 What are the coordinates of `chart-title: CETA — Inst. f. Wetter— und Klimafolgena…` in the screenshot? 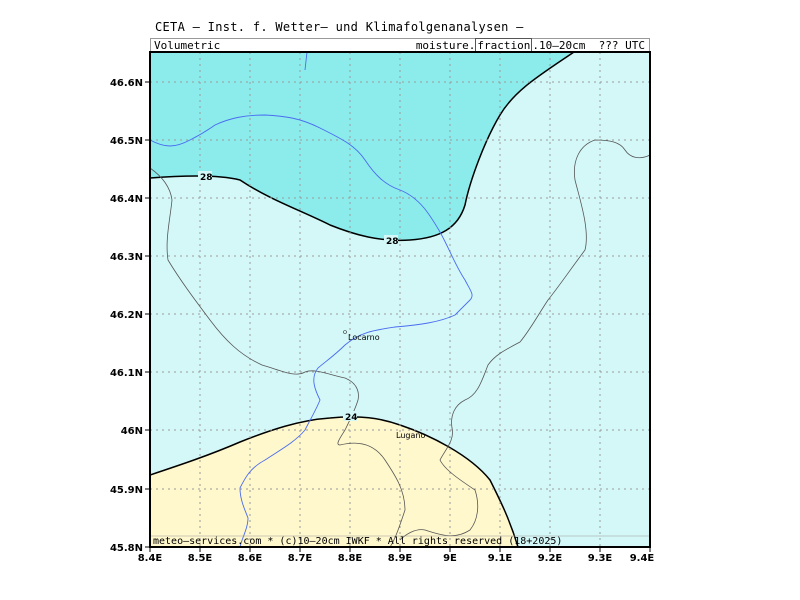 It's located at (339, 27).